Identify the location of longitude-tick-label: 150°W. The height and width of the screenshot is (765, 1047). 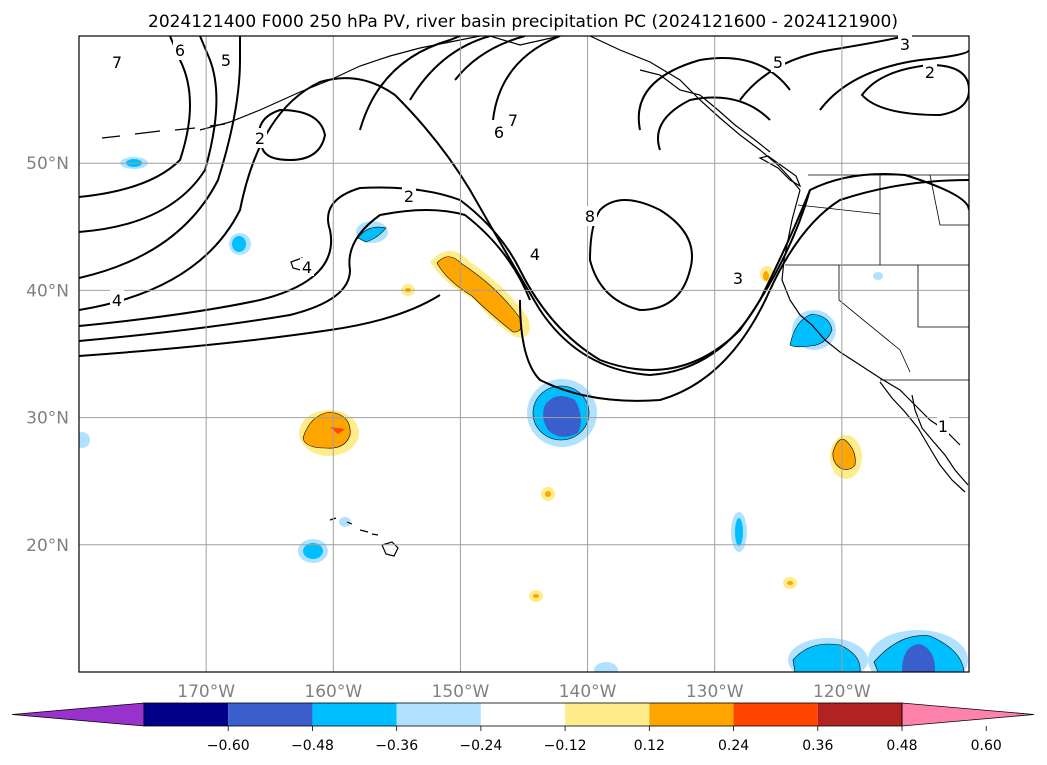
(461, 692).